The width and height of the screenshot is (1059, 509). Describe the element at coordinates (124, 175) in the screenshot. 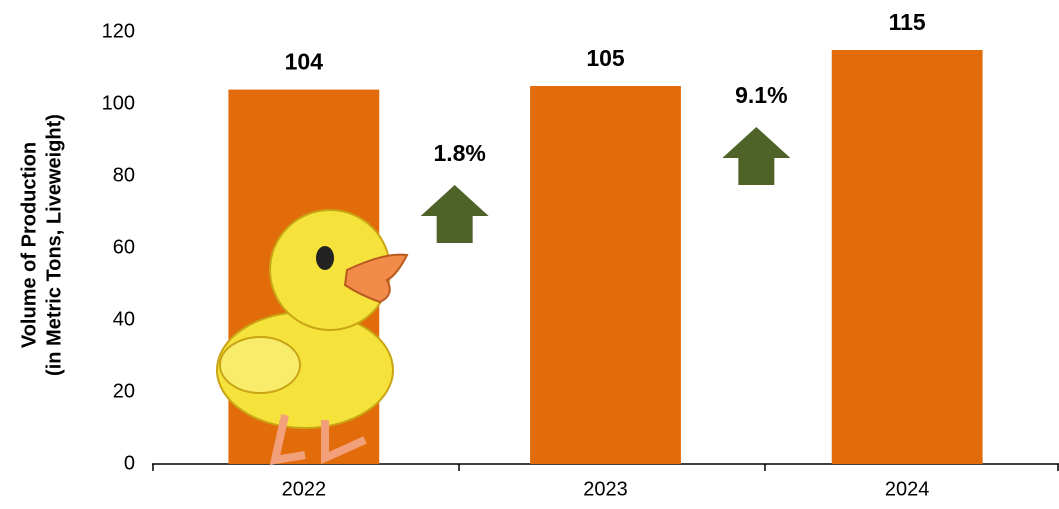

I see `y-tick-label: 80` at that location.